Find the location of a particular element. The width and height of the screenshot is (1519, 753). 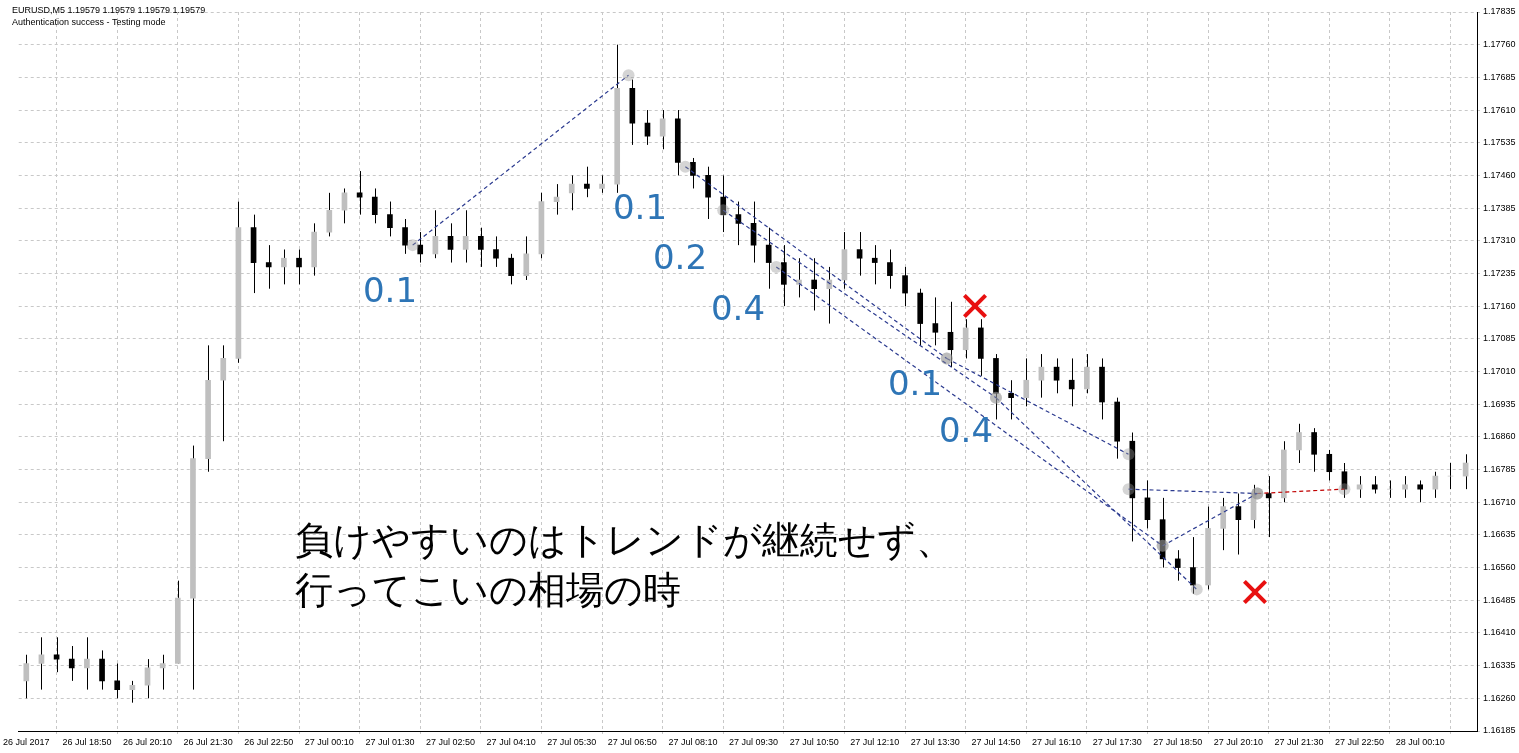

annotation: 負けやすいのはトレンドが継続せず、行ってこいの相場の時 is located at coordinates (625, 565).